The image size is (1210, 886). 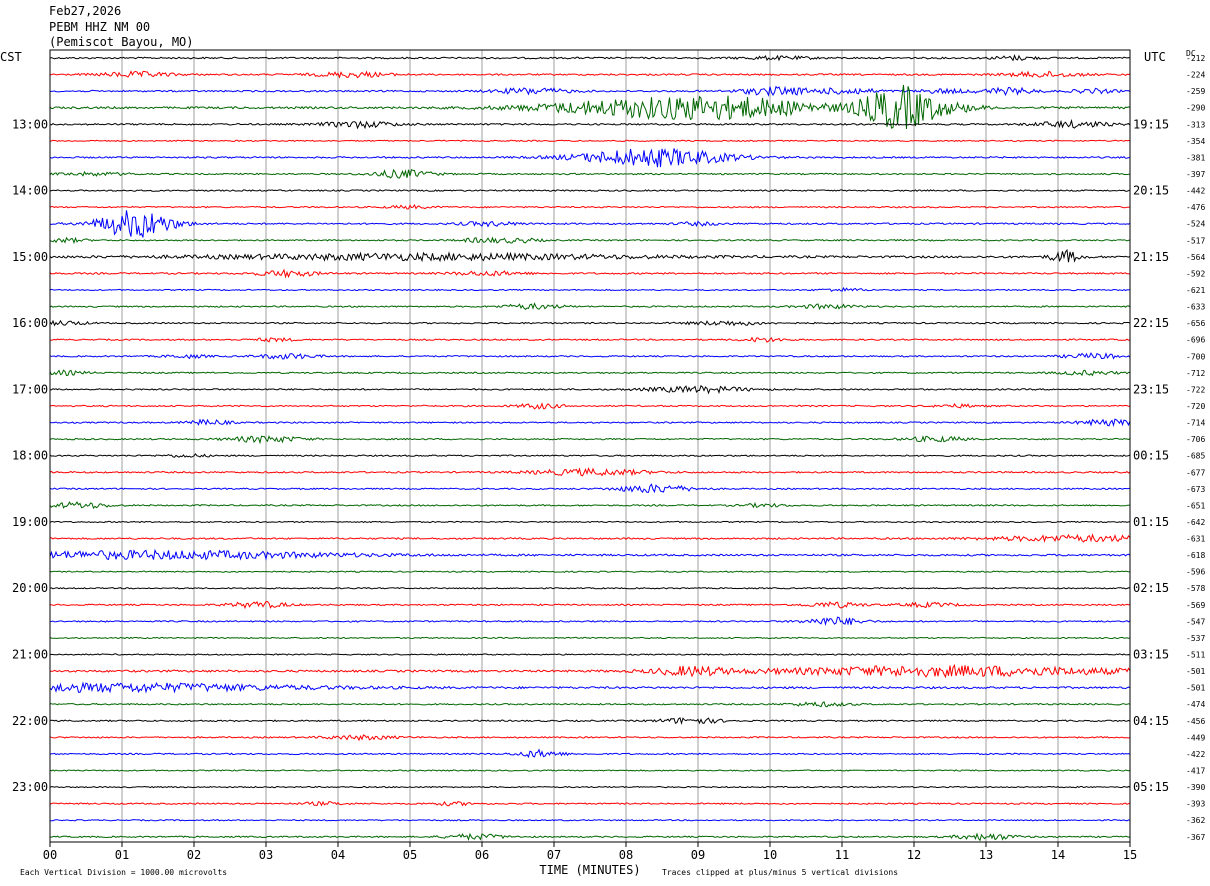 What do you see at coordinates (1151, 721) in the screenshot?
I see `utc-time-label: 04:15` at bounding box center [1151, 721].